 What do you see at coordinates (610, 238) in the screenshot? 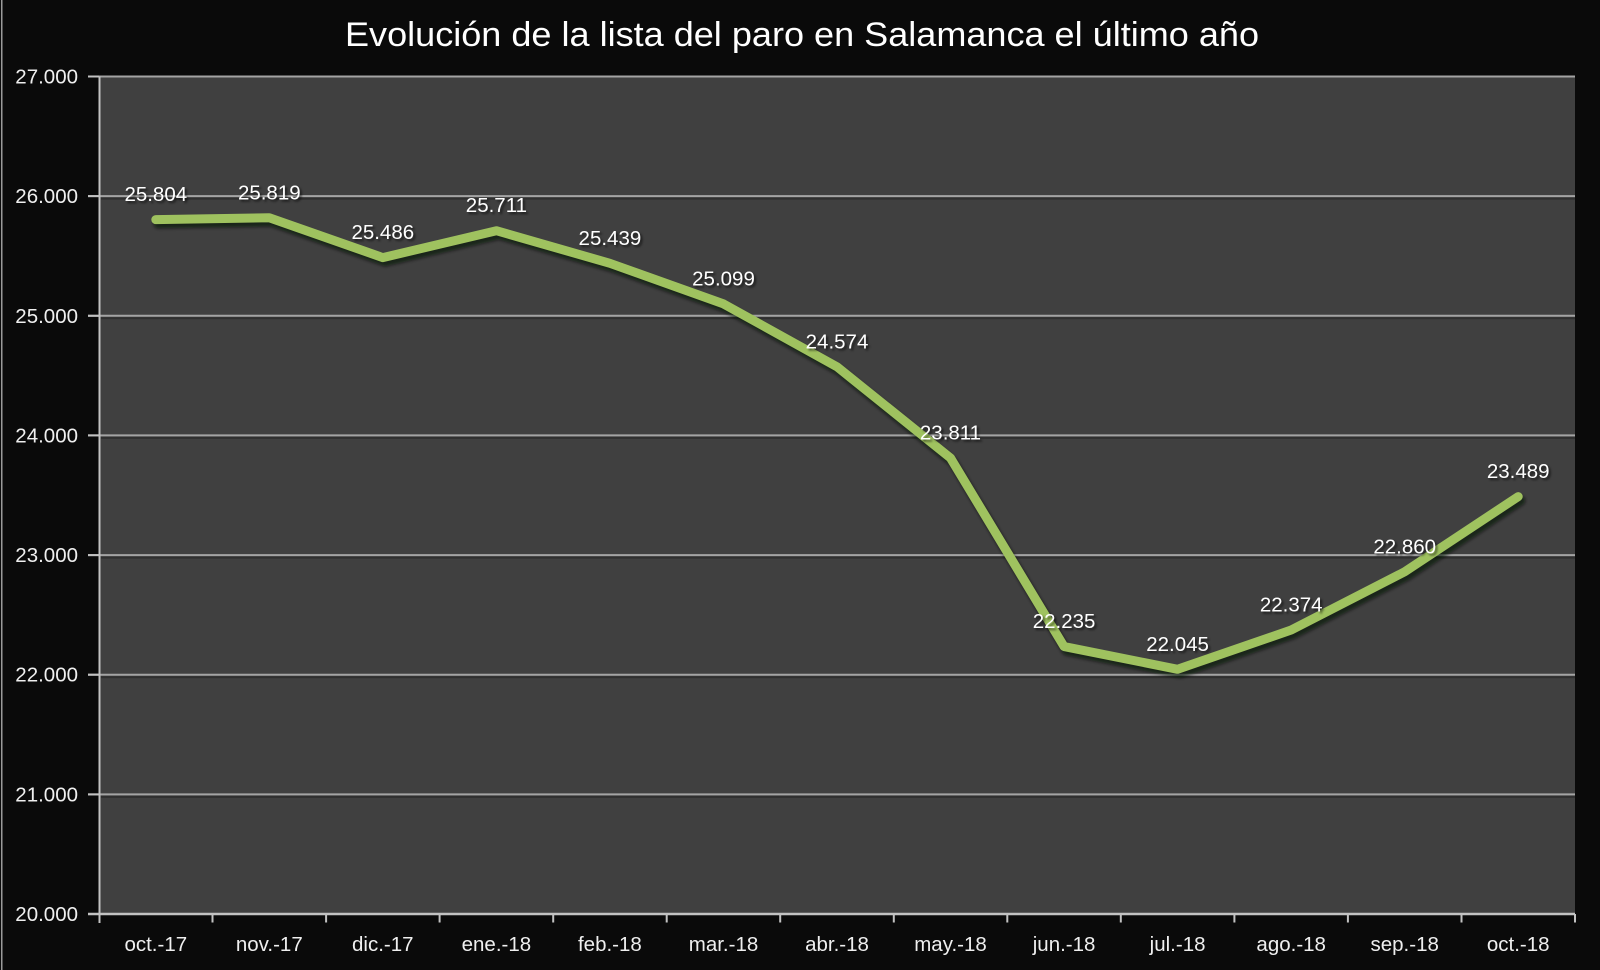
I see `svg-text: 25.439` at bounding box center [610, 238].